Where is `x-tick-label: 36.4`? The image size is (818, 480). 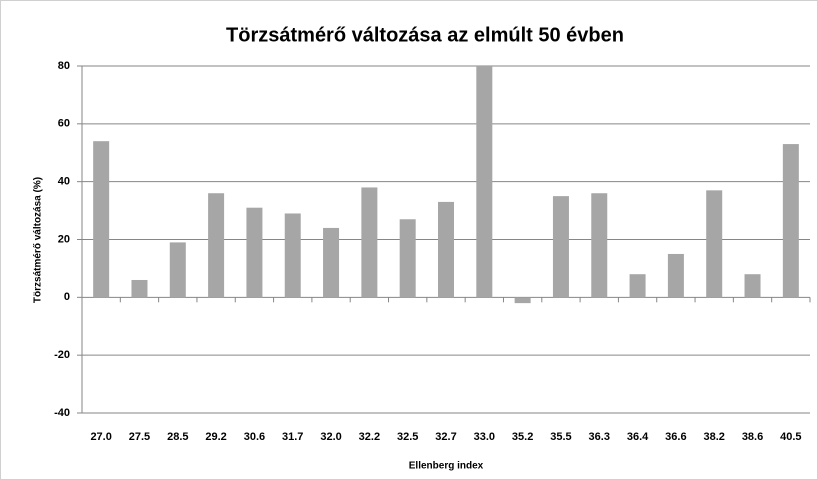 x-tick-label: 36.4 is located at coordinates (638, 437).